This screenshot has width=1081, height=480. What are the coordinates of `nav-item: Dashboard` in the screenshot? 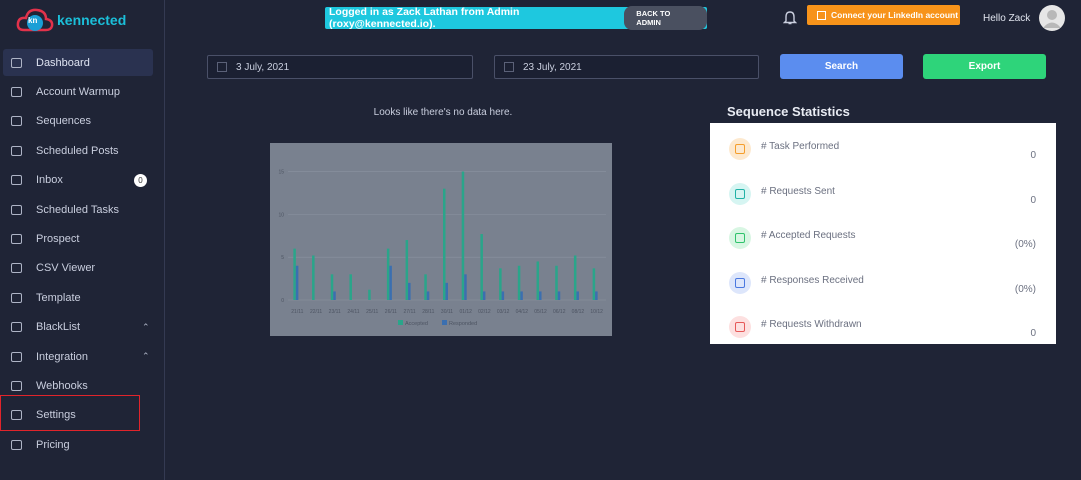 It's located at (78, 62).